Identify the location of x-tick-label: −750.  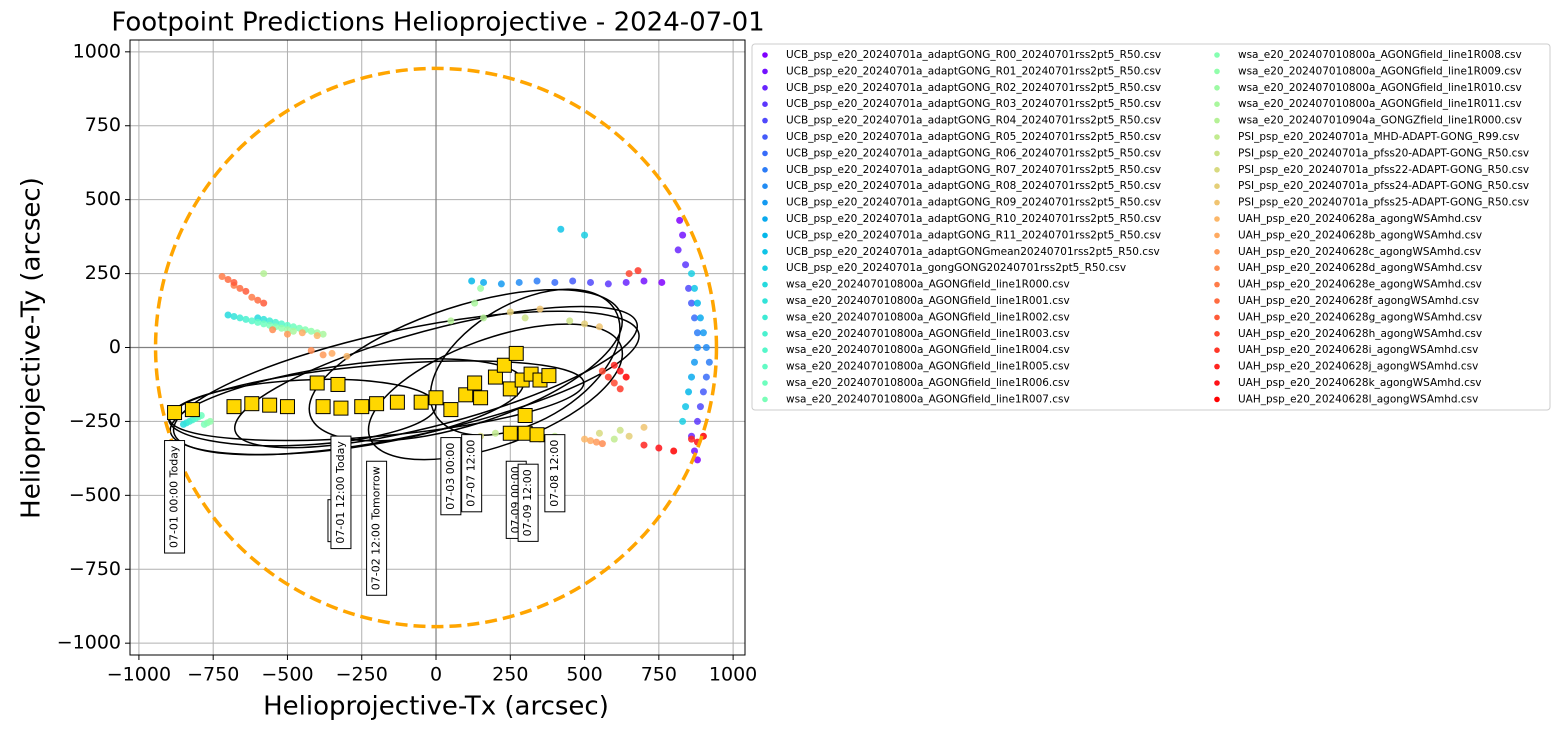
(213, 675).